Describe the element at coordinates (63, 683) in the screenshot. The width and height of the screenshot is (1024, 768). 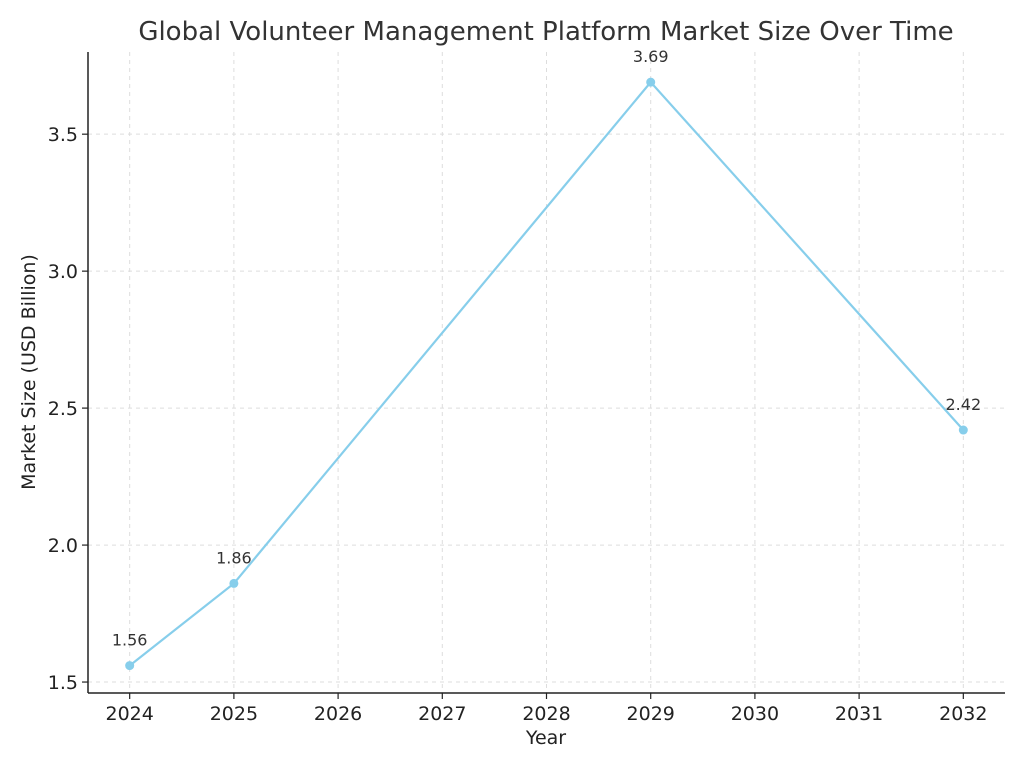
I see `y-tick-label: 1.5` at that location.